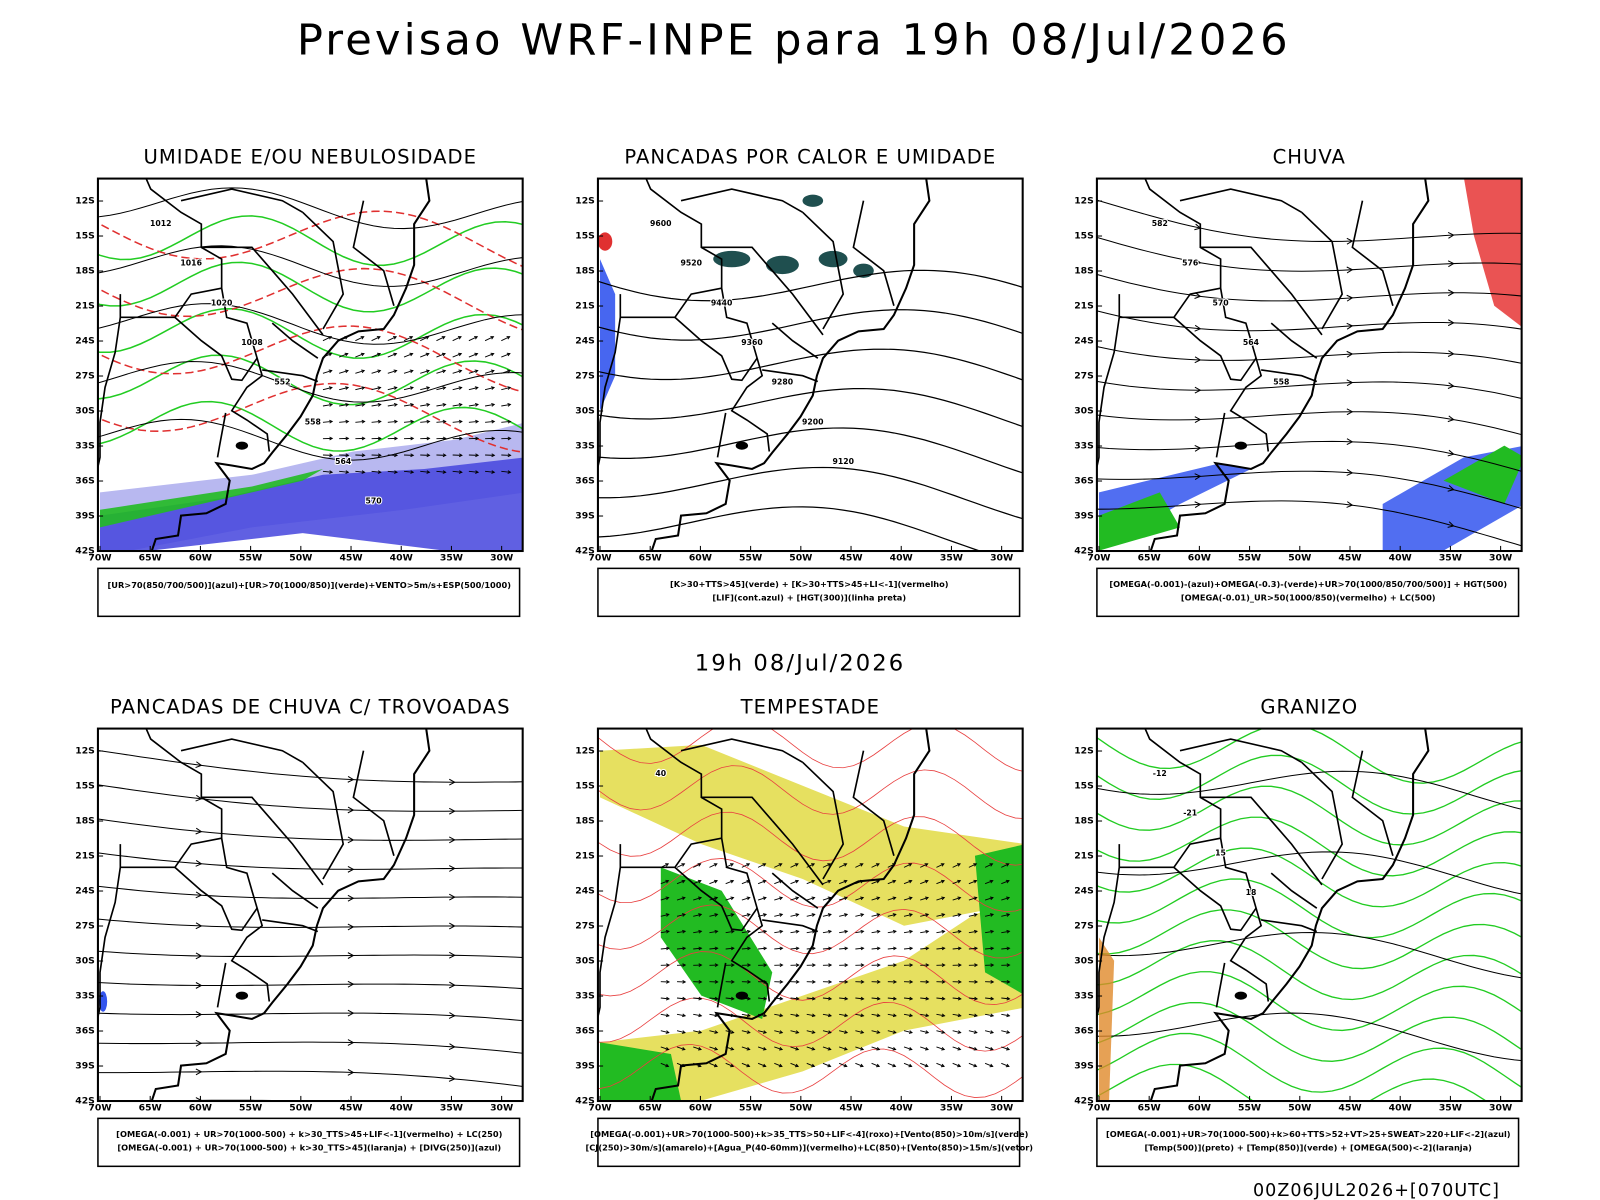  What do you see at coordinates (800, 664) in the screenshot?
I see `subtitle: 19h 08/Jul/2026` at bounding box center [800, 664].